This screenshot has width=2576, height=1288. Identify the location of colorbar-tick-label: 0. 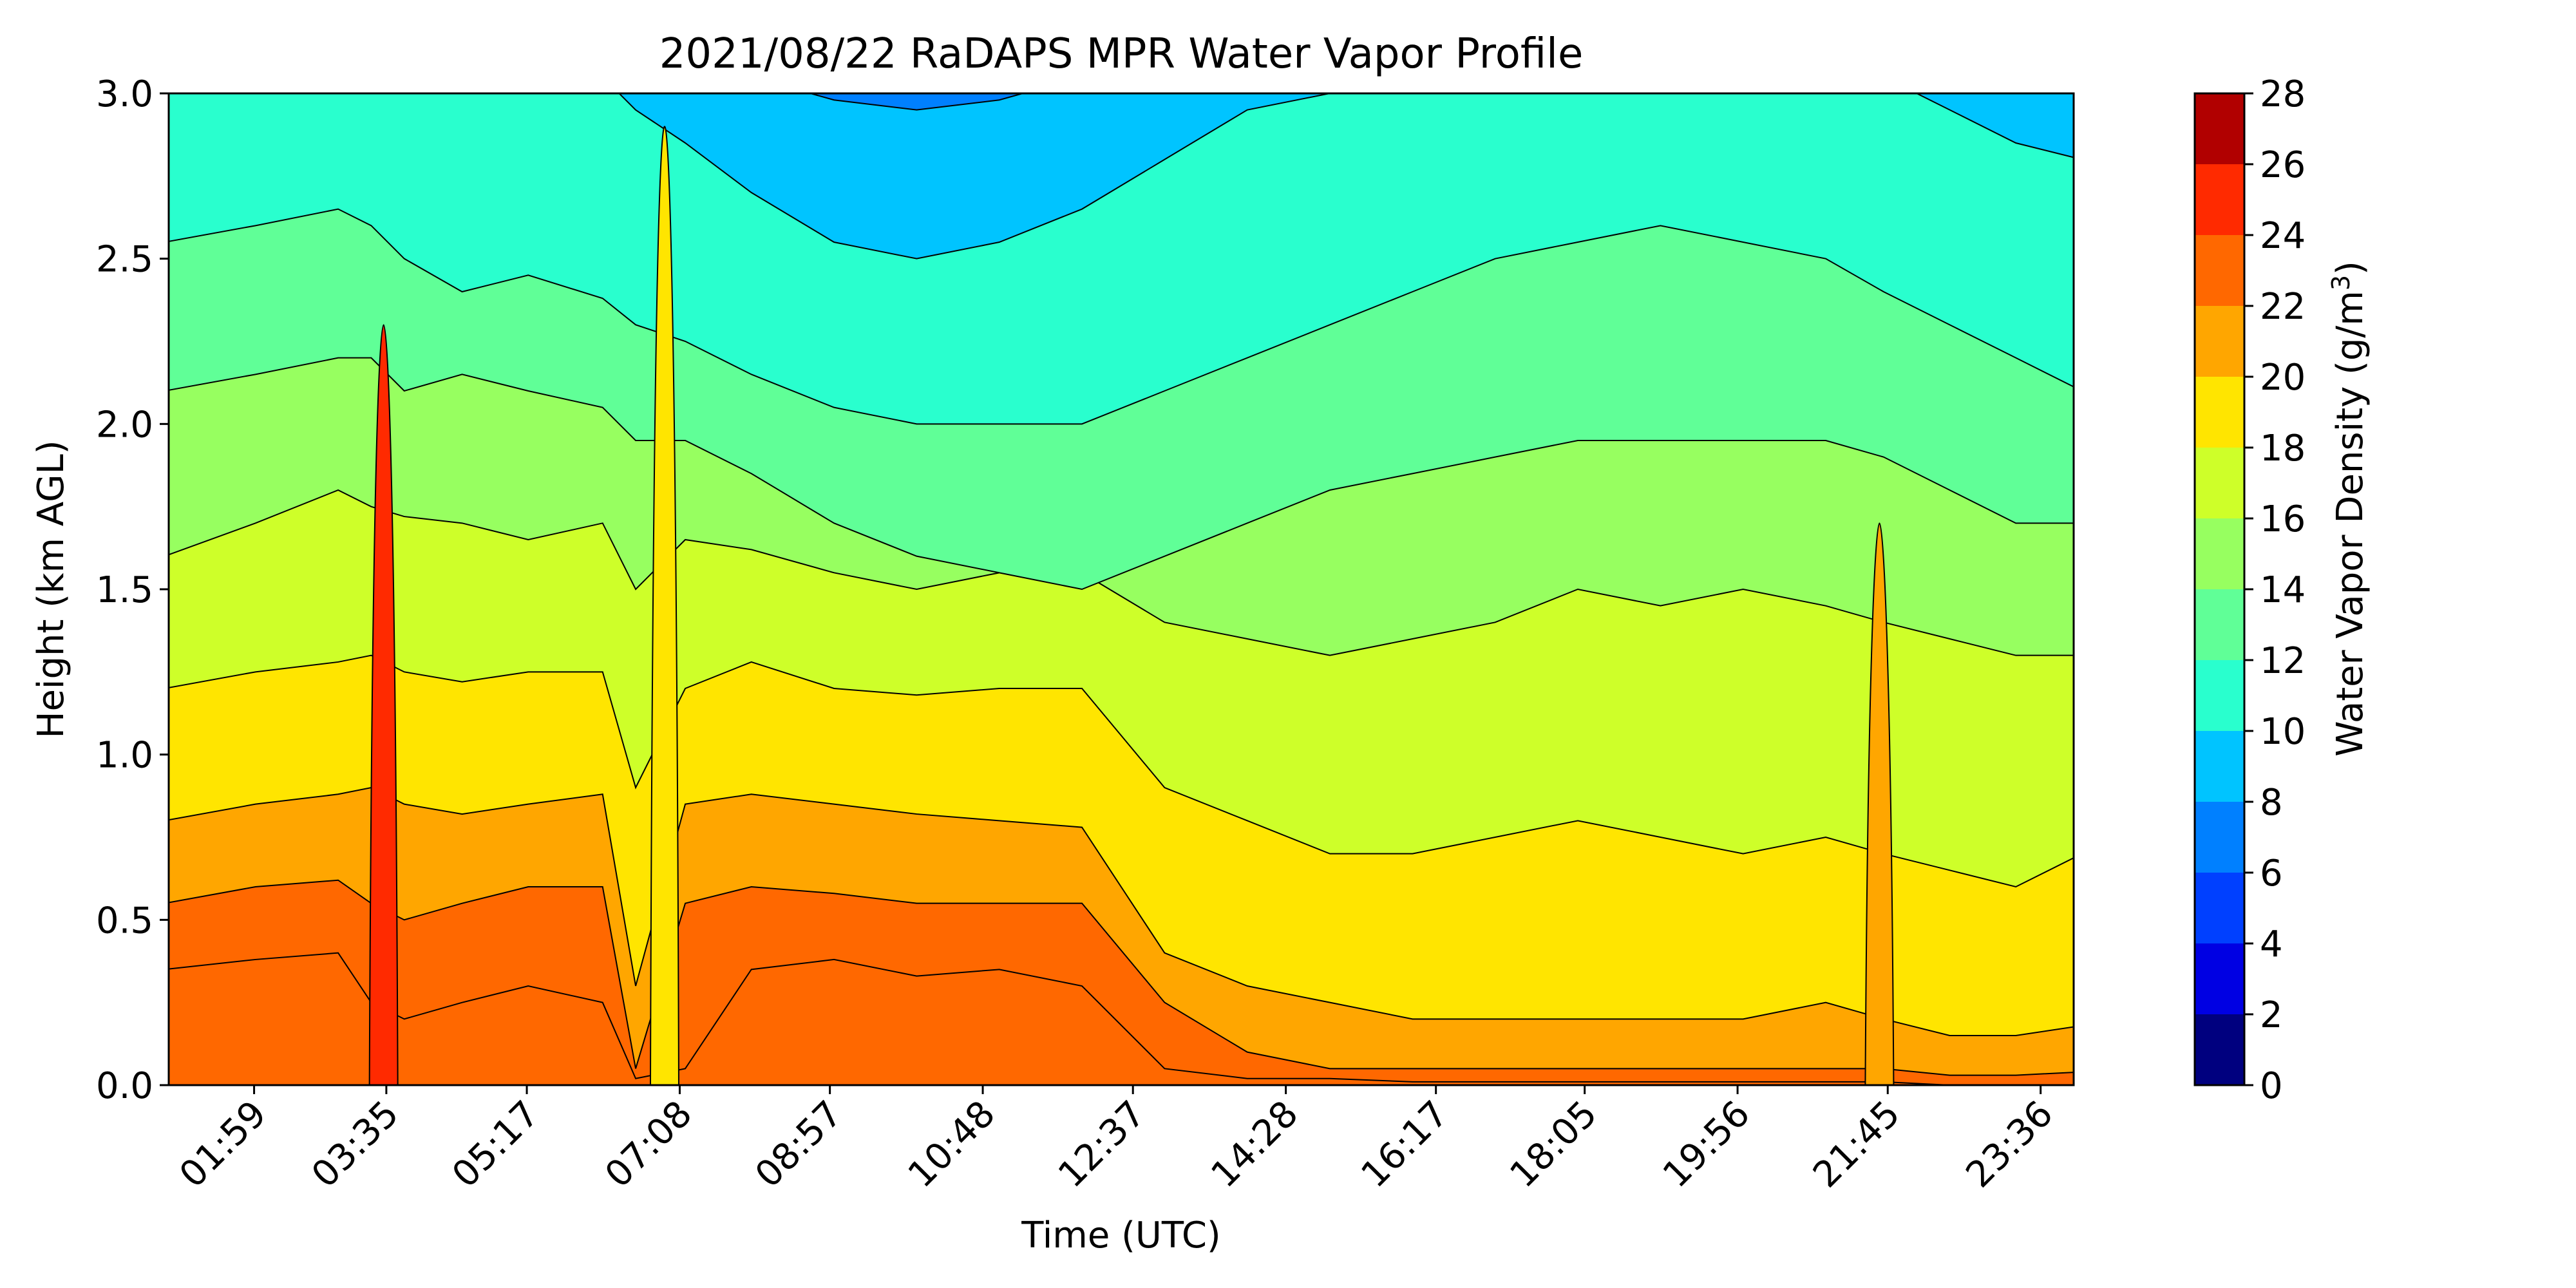
(2271, 1086).